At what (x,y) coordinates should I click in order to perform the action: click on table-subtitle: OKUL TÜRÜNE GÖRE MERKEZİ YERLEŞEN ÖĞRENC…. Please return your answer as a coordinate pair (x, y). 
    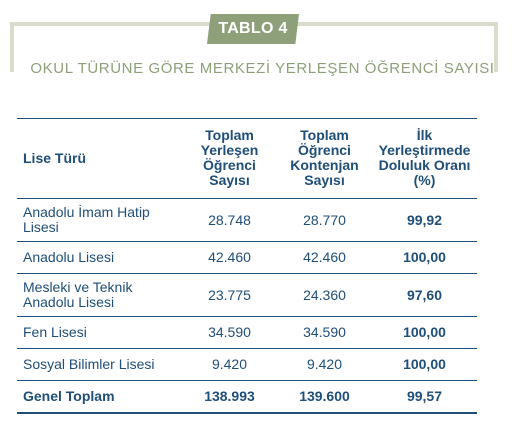
    Looking at the image, I should click on (262, 68).